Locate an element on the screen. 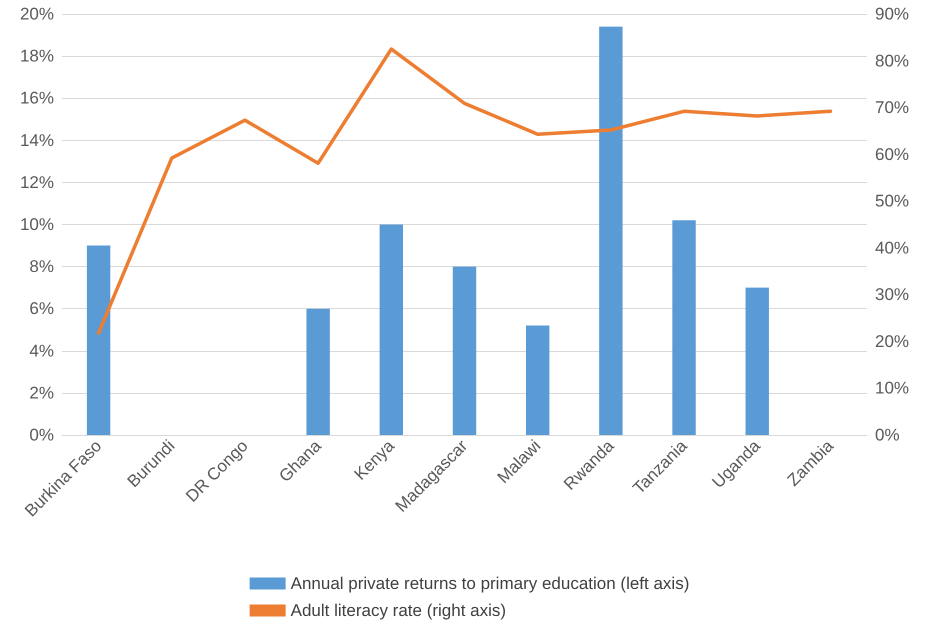 The height and width of the screenshot is (632, 939). y-tick-label: 6% is located at coordinates (41, 308).